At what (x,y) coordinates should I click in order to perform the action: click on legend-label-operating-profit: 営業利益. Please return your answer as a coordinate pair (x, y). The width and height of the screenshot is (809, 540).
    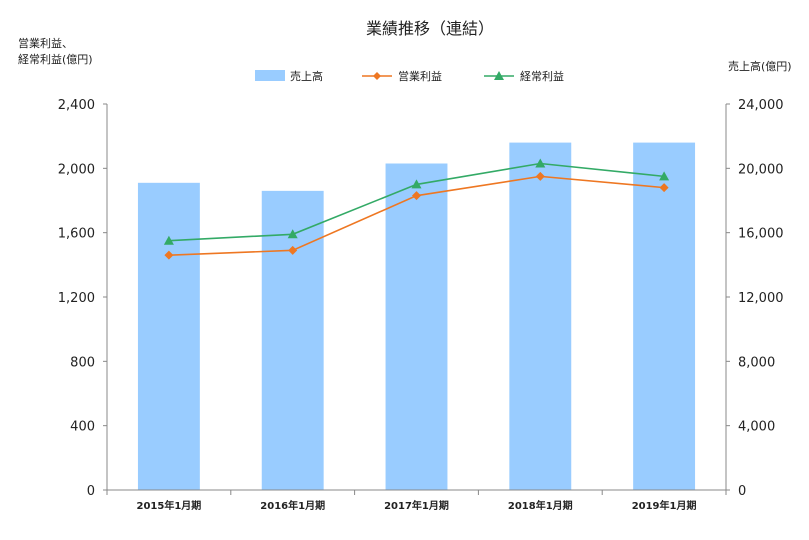
    Looking at the image, I should click on (420, 76).